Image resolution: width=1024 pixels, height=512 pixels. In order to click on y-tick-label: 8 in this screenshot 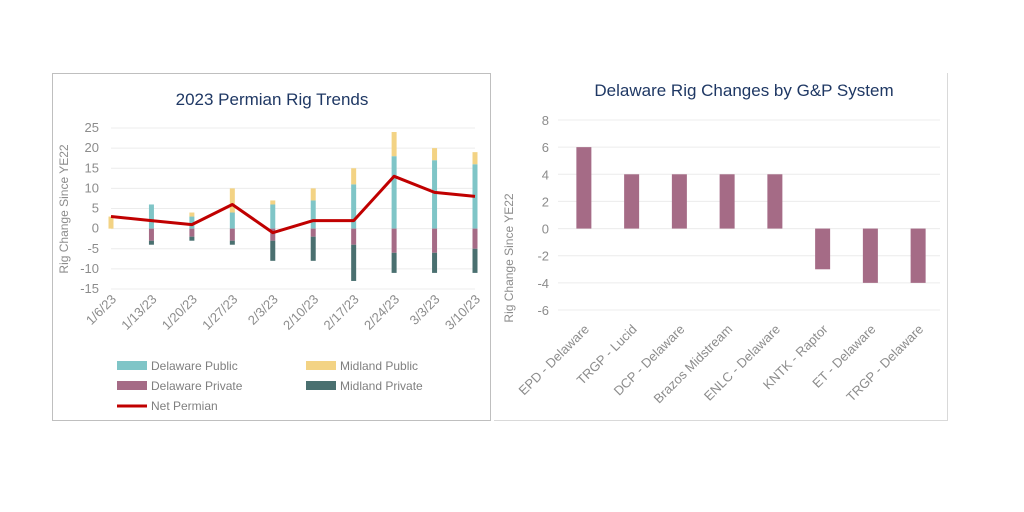, I will do `click(545, 120)`.